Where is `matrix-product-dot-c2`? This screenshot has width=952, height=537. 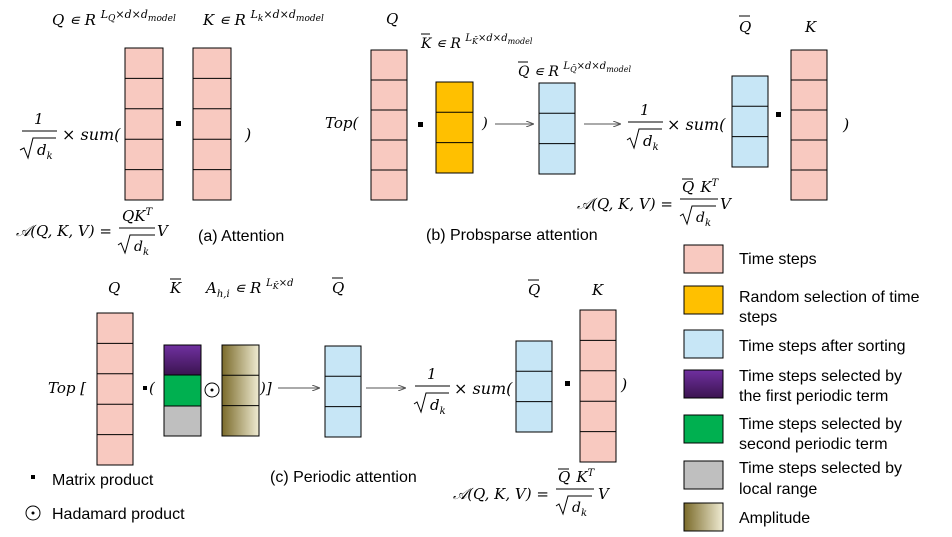
matrix-product-dot-c2 is located at coordinates (567, 383).